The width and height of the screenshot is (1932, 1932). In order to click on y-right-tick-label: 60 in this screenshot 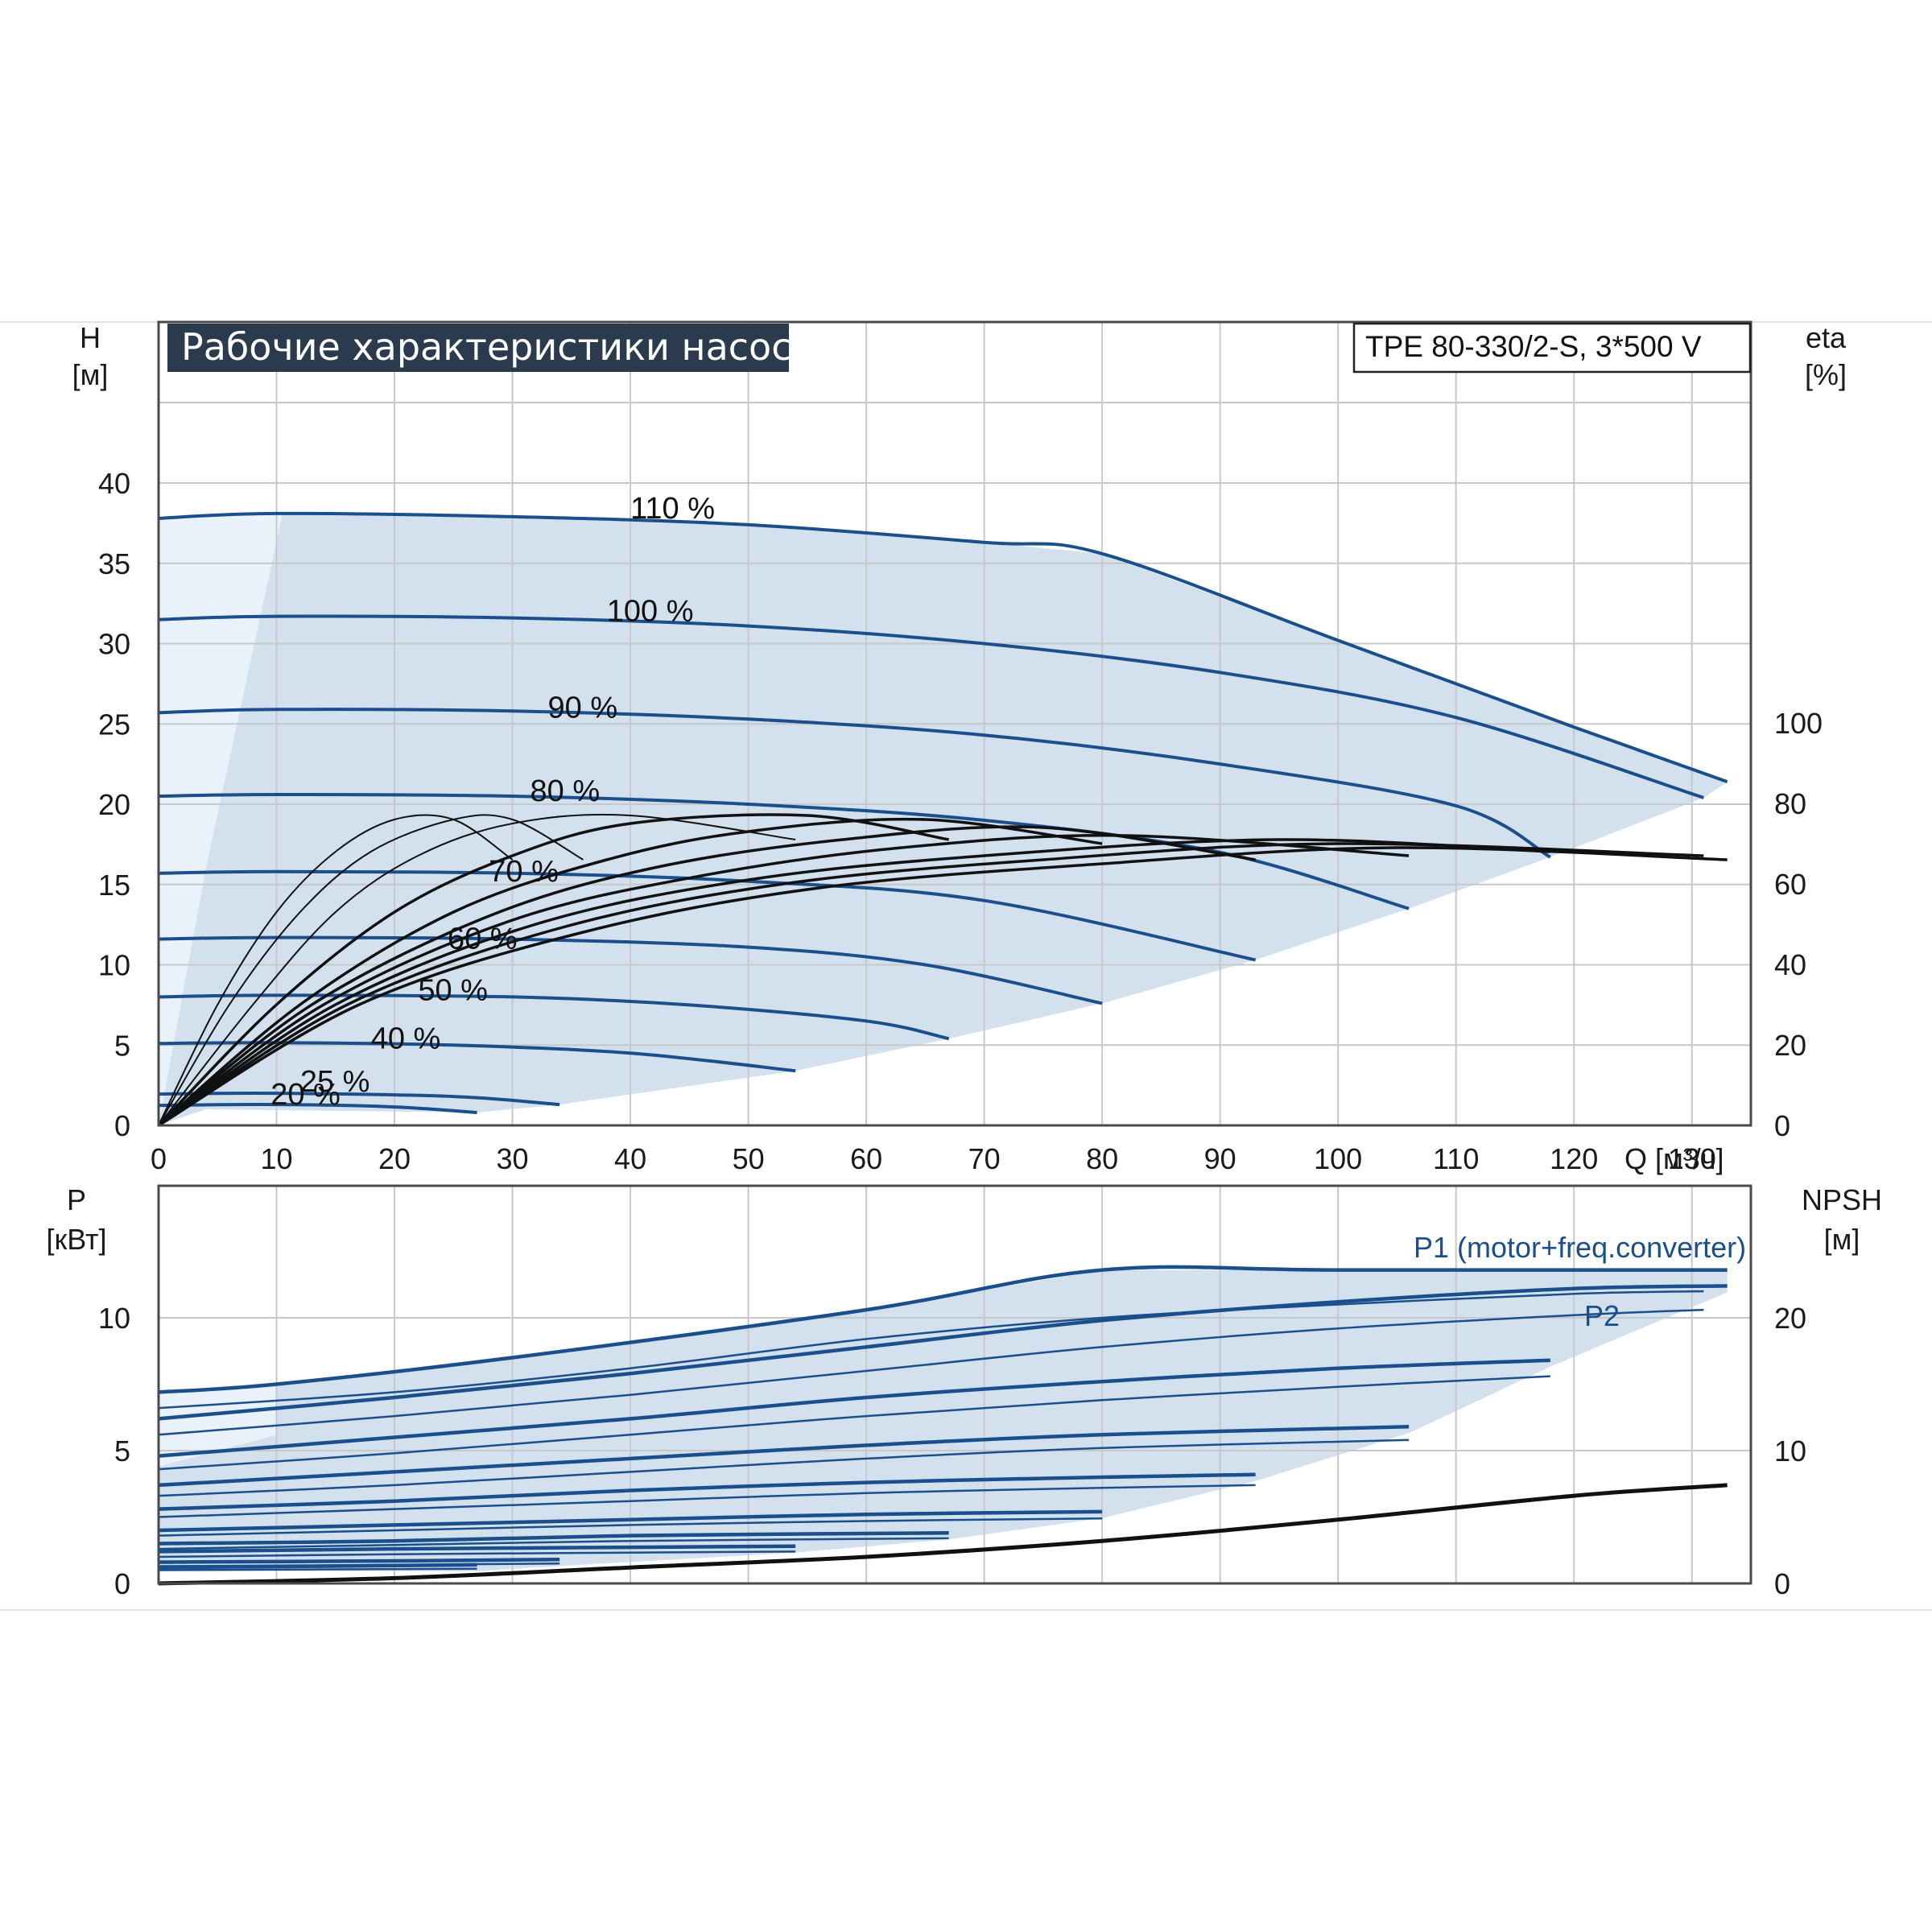, I will do `click(1790, 885)`.